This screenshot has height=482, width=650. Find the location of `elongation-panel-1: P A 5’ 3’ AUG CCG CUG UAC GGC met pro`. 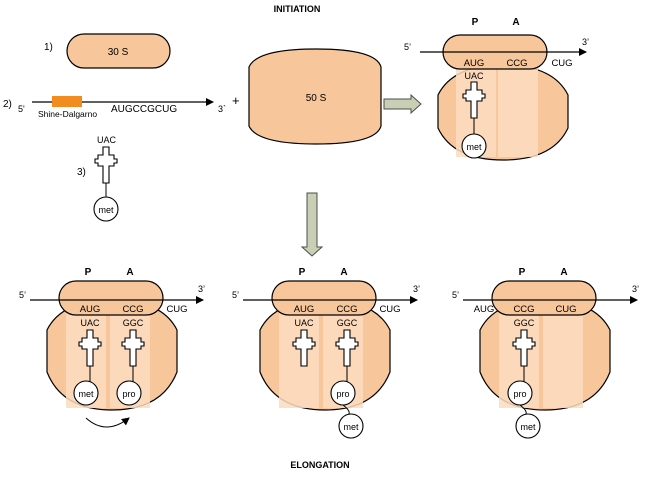

elongation-panel-1: P A 5’ 3’ AUG CCG CUG UAC GGC met pro is located at coordinates (112, 347).